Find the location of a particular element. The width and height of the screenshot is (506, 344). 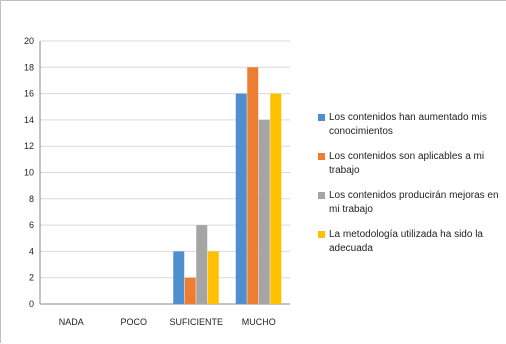

y-tick-label: 14 is located at coordinates (29, 120).